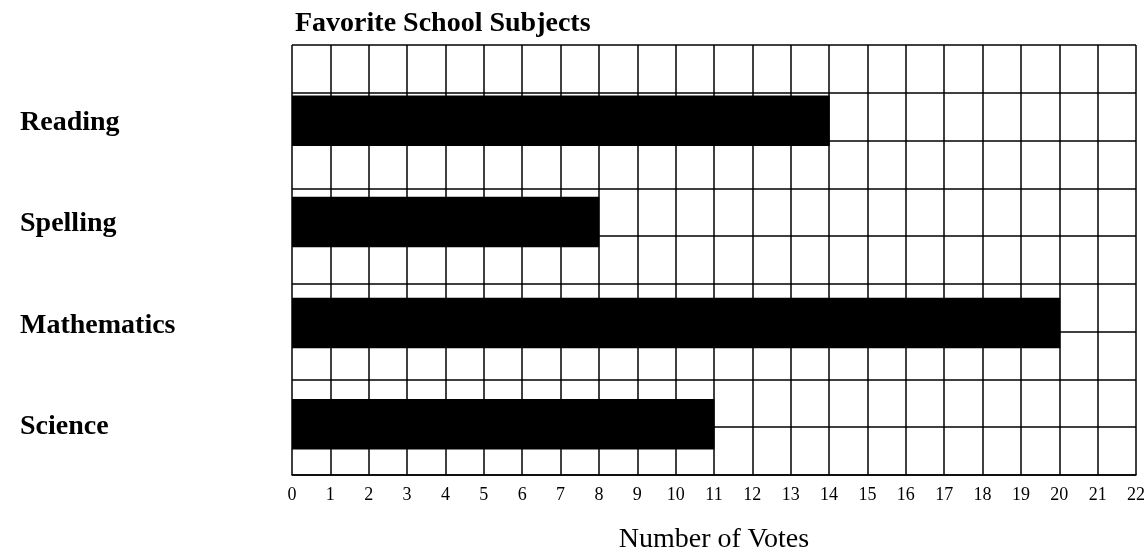 The image size is (1148, 556). What do you see at coordinates (790, 494) in the screenshot?
I see `x-tick-label: 13` at bounding box center [790, 494].